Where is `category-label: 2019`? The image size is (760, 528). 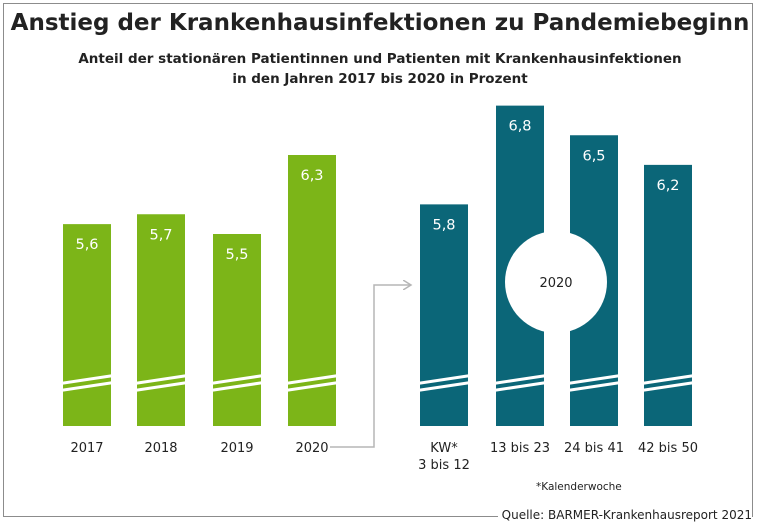 category-label: 2019 is located at coordinates (236, 448).